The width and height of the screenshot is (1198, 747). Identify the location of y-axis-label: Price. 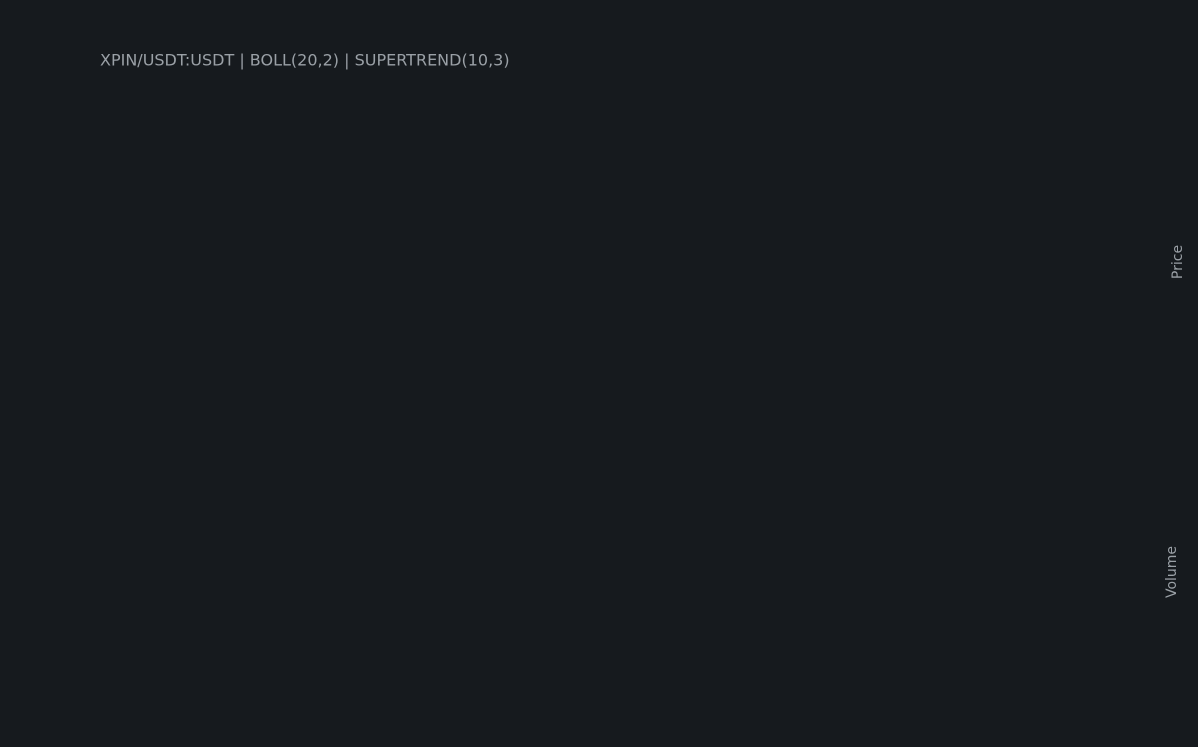
(1178, 262).